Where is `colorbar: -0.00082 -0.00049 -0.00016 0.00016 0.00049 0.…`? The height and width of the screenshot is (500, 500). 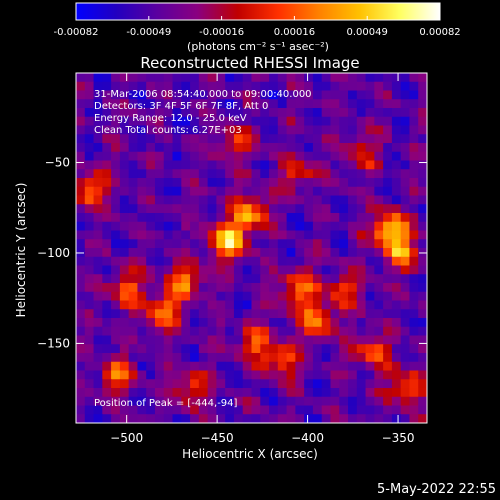 colorbar: -0.00082 -0.00049 -0.00016 0.00016 0.00049 0.… is located at coordinates (257, 27).